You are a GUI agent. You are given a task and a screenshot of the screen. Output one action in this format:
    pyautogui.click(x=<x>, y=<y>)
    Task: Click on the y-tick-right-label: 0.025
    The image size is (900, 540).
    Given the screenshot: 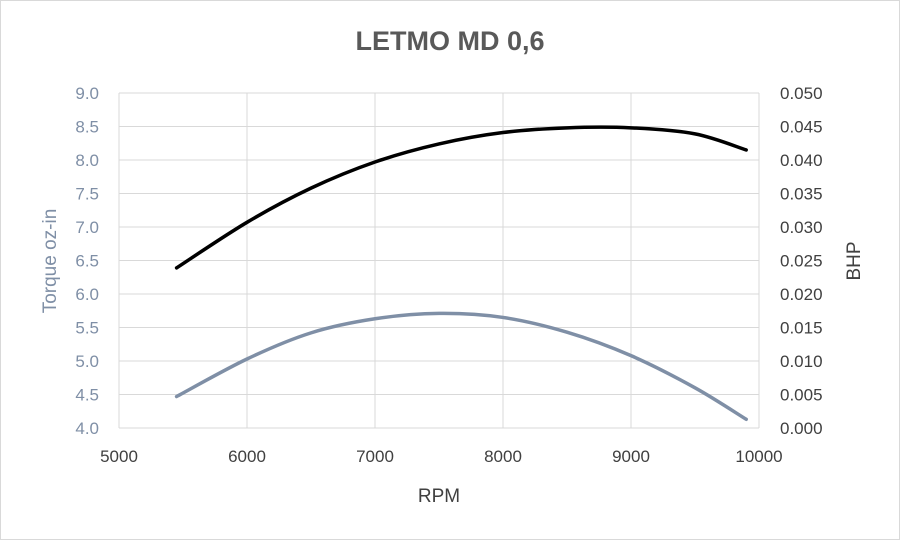 What is the action you would take?
    pyautogui.click(x=801, y=261)
    